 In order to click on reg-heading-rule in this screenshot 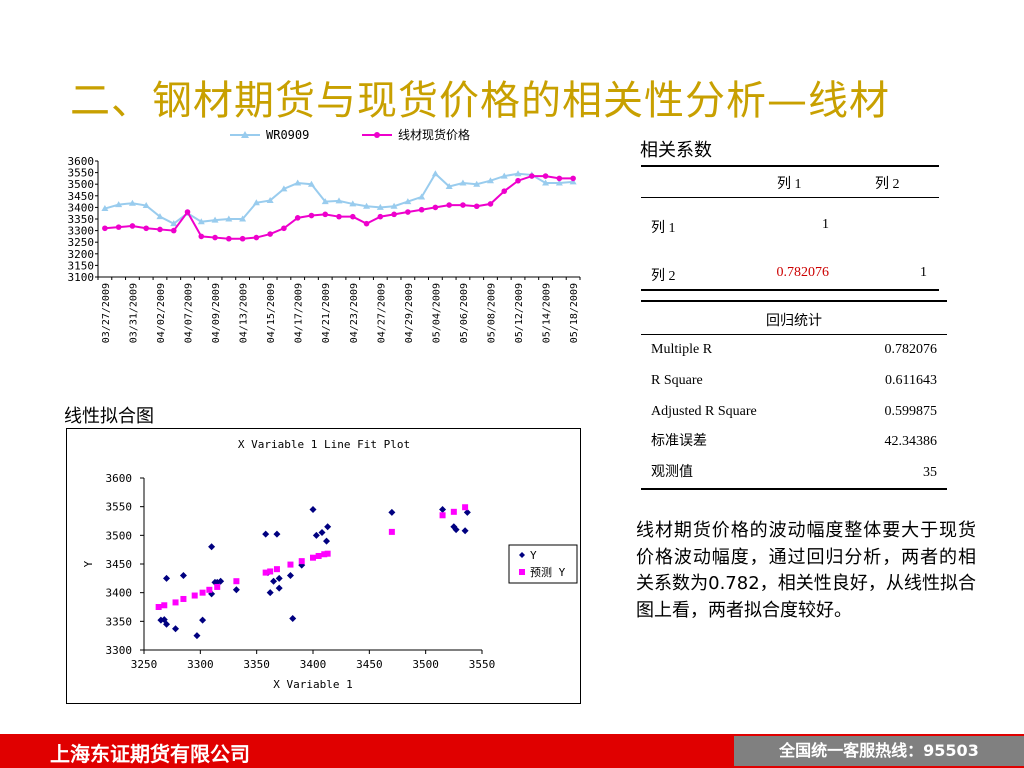, I will do `click(794, 334)`.